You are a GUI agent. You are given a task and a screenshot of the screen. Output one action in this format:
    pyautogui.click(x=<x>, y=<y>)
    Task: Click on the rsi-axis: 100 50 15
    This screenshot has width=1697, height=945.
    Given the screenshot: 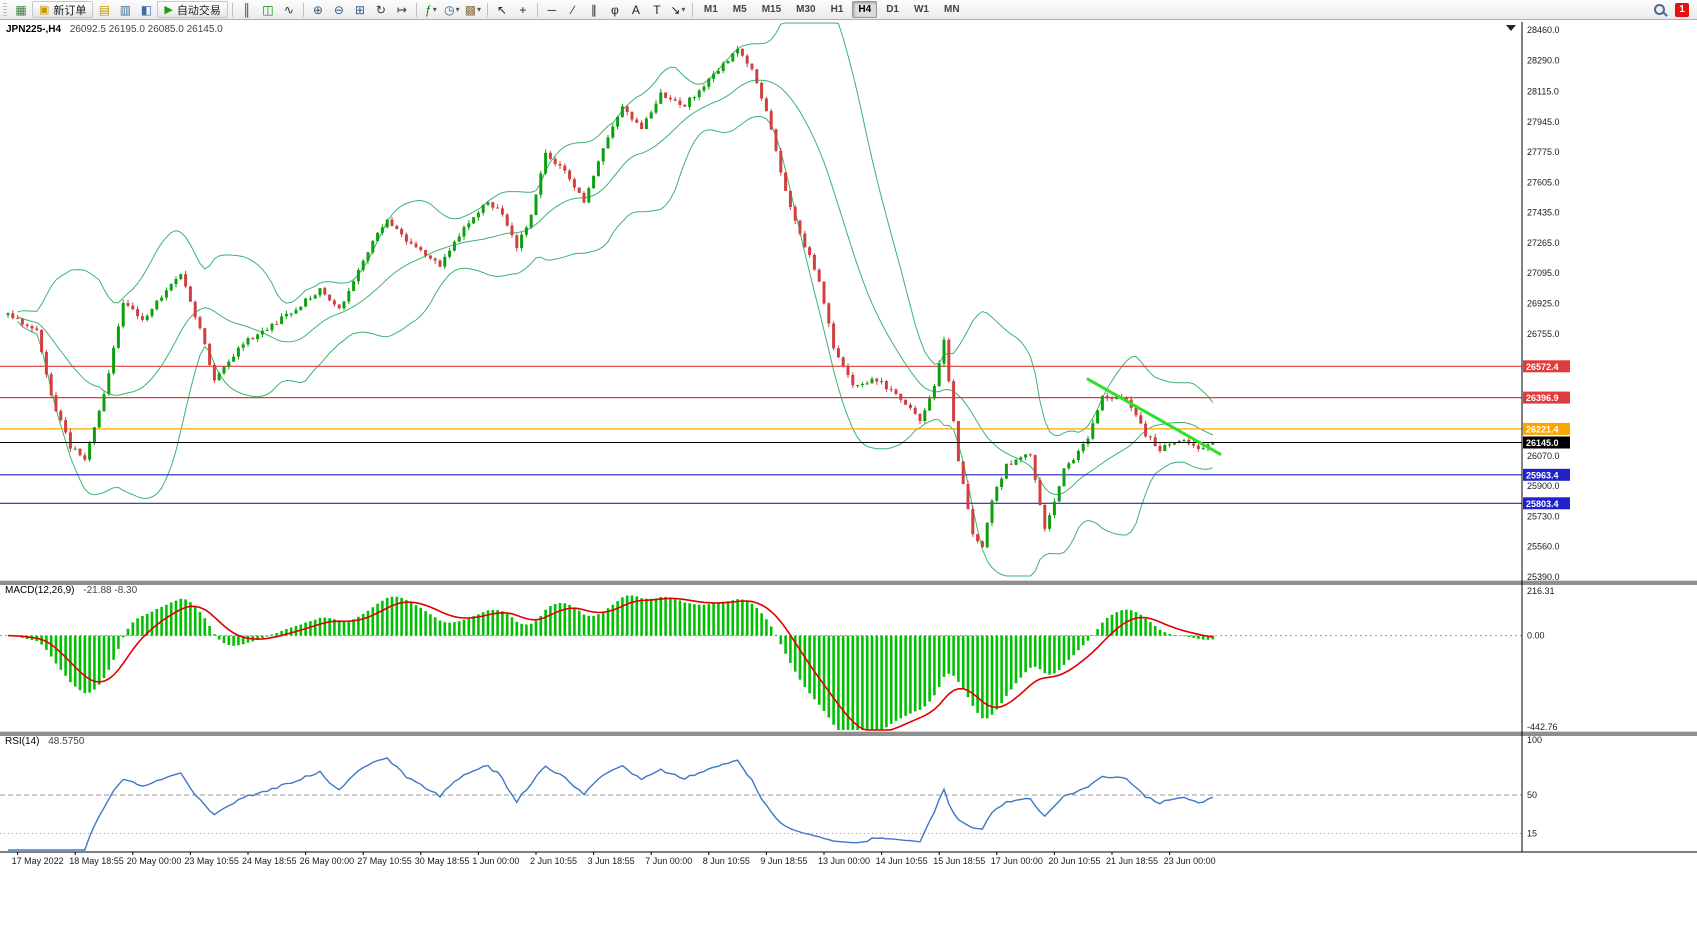 What is the action you would take?
    pyautogui.click(x=1534, y=787)
    